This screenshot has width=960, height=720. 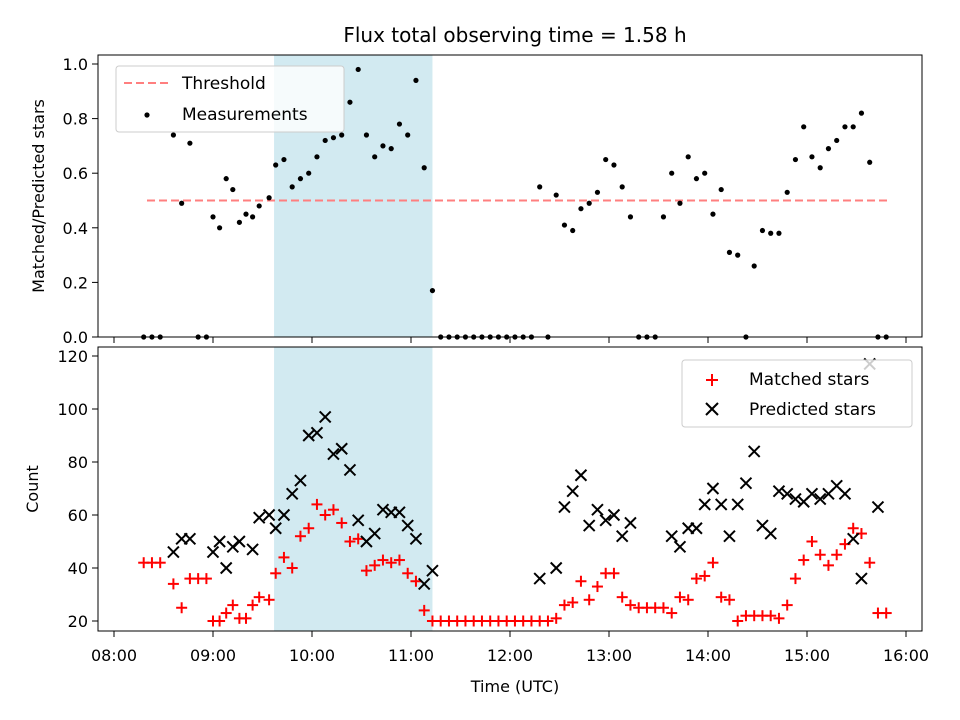 I want to click on top-legend: Threshold Measurements, so click(x=230, y=99).